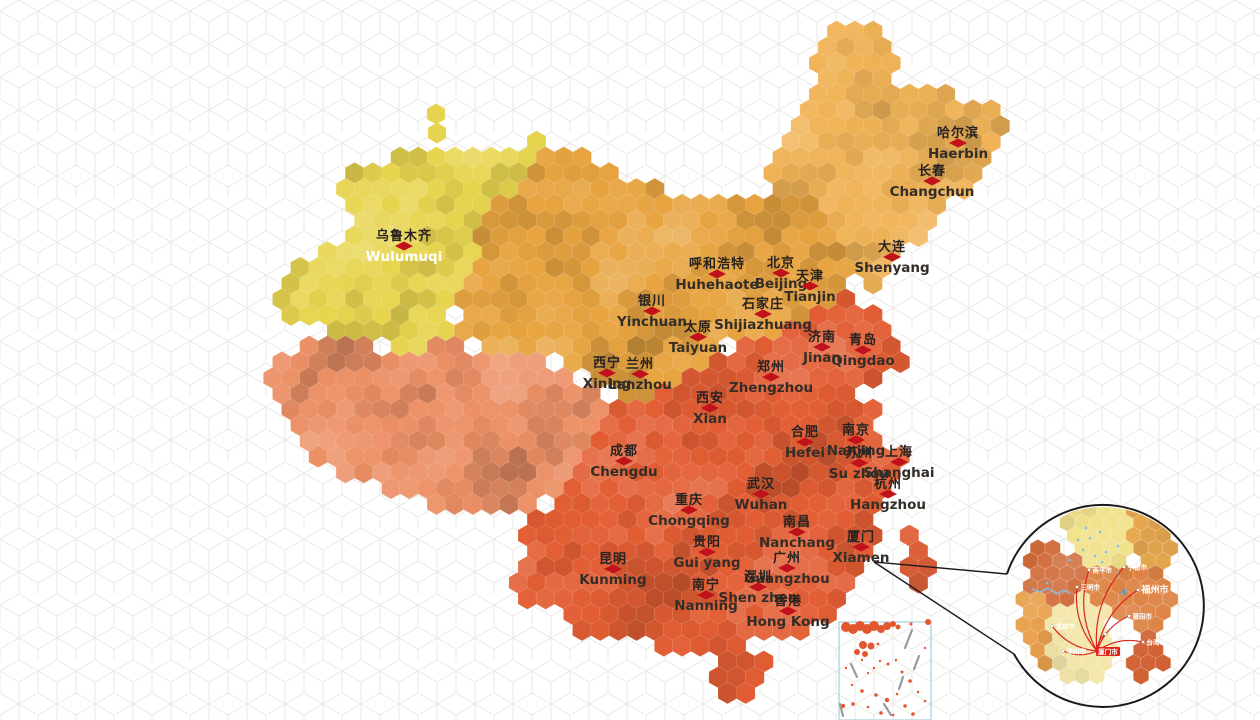 The width and height of the screenshot is (1260, 720). I want to click on city-name-en: Gui yang, so click(706, 563).